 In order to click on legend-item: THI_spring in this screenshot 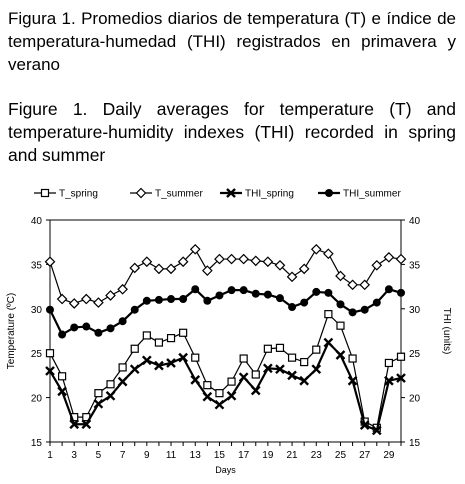, I will do `click(257, 194)`.